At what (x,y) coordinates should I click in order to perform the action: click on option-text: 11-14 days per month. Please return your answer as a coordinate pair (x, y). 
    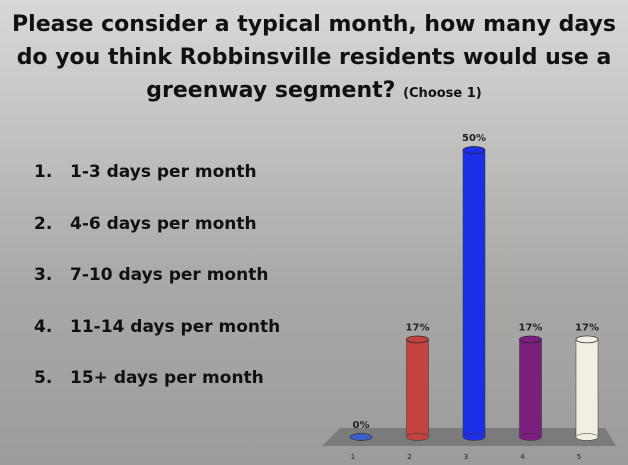
    Looking at the image, I should click on (175, 326).